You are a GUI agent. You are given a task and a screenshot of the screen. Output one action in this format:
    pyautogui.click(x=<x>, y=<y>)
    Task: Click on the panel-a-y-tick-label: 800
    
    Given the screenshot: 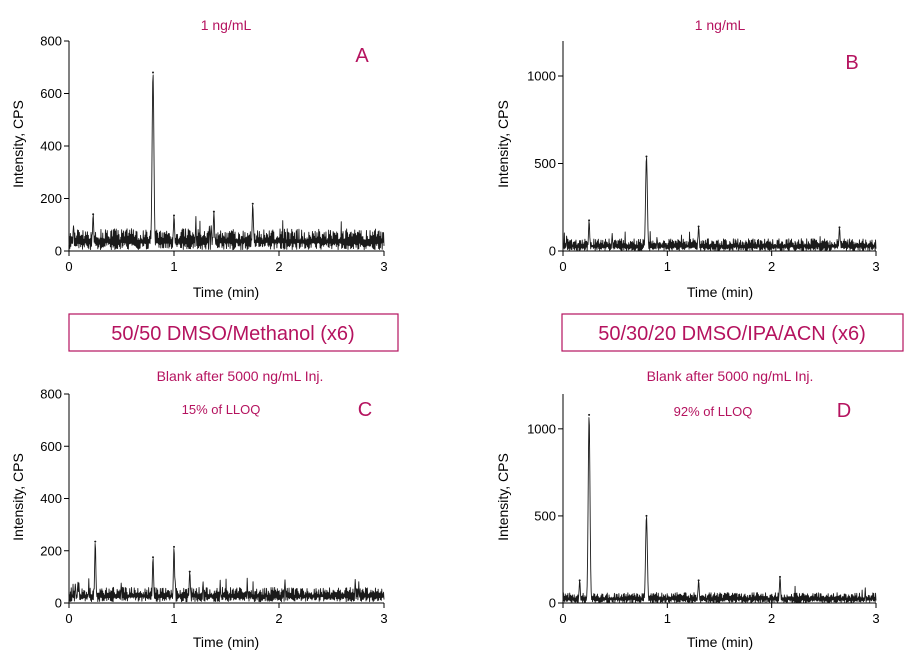 What is the action you would take?
    pyautogui.click(x=51, y=41)
    